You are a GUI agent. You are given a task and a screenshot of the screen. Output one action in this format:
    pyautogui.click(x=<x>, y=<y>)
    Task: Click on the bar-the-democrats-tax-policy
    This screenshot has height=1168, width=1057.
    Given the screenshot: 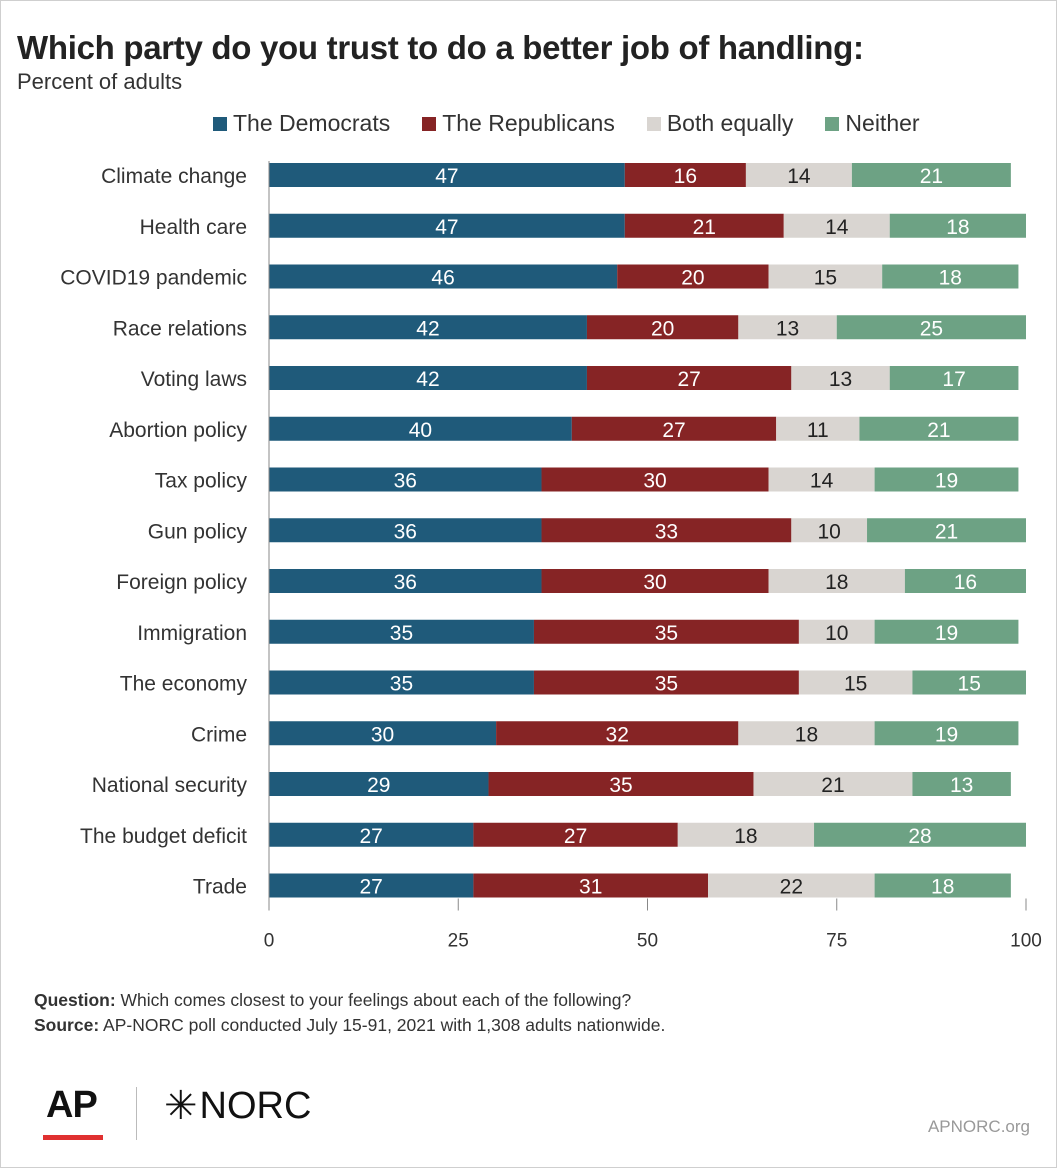 What is the action you would take?
    pyautogui.click(x=405, y=479)
    